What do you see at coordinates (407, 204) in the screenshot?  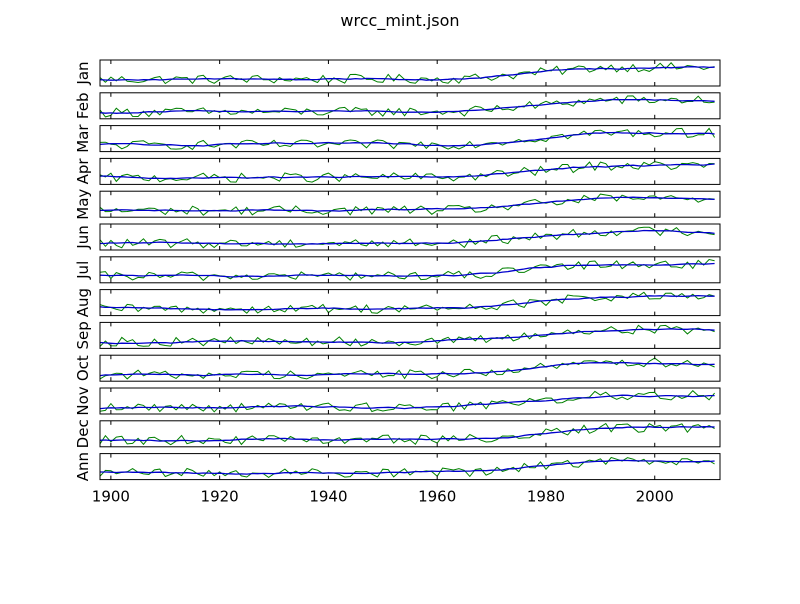 I see `series-smooth-may` at bounding box center [407, 204].